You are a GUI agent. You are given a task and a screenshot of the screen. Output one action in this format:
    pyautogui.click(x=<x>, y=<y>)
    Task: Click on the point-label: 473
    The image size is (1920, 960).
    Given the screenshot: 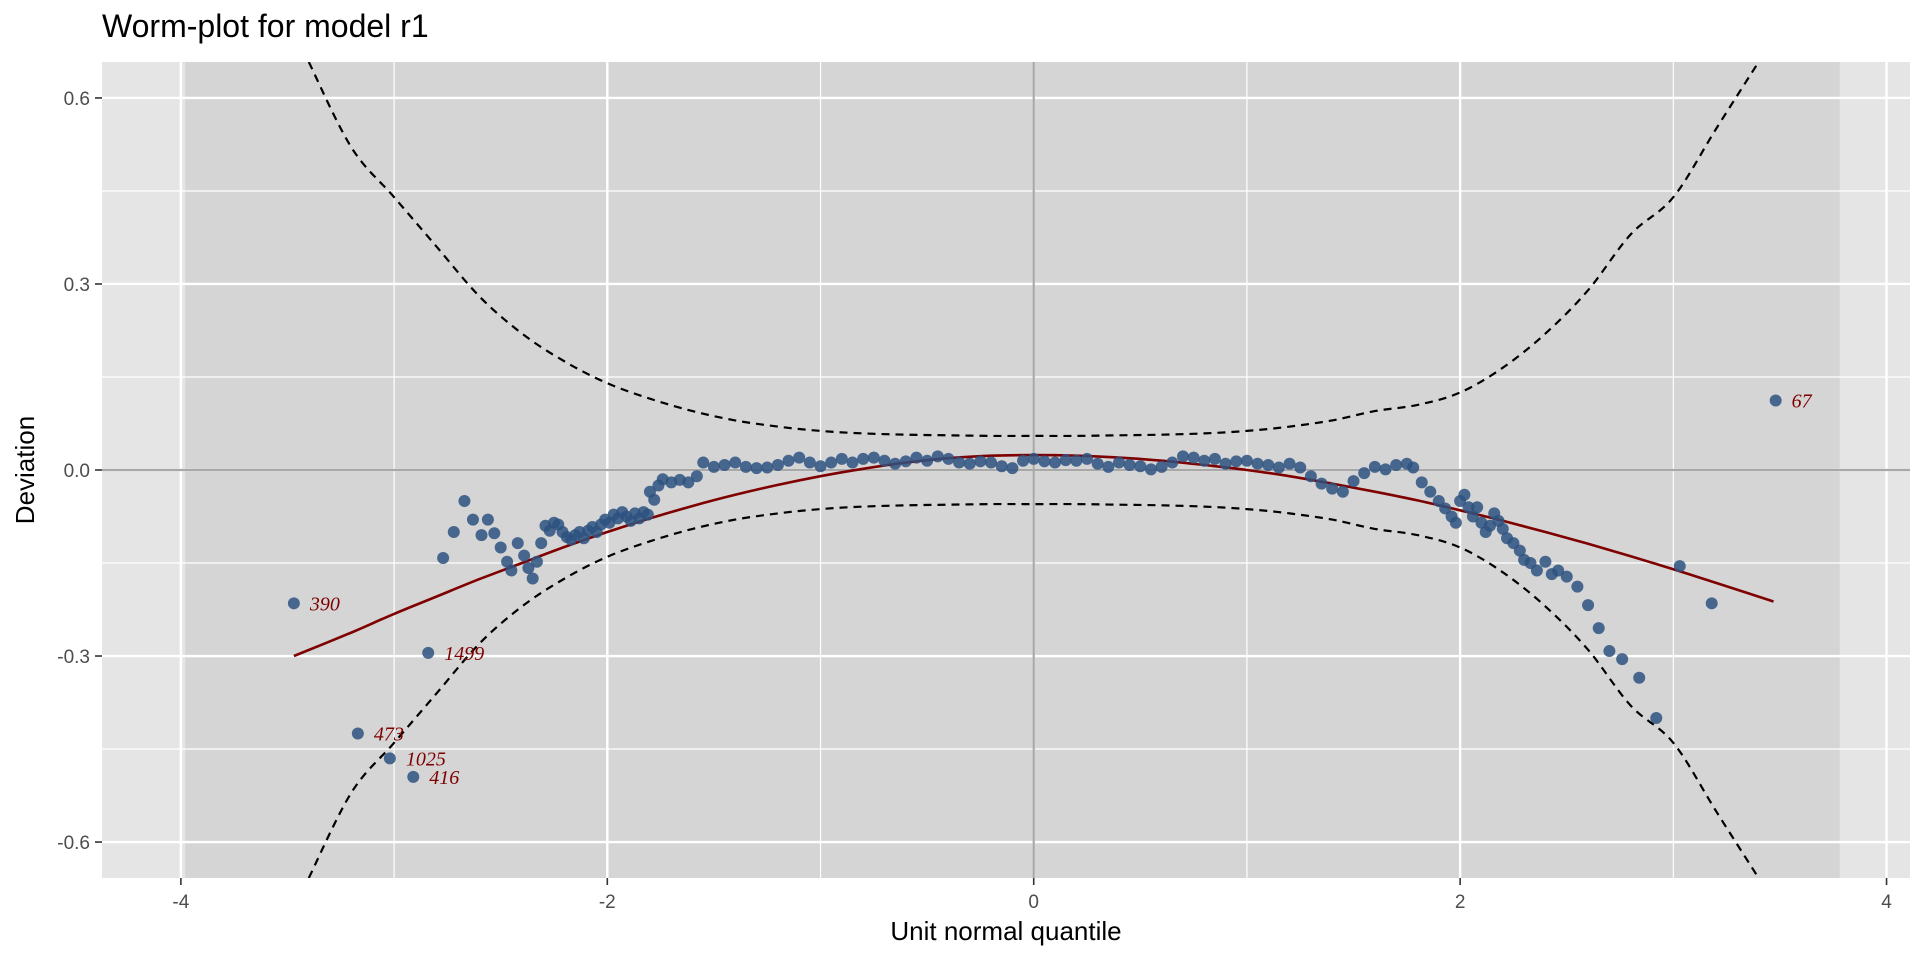 What is the action you would take?
    pyautogui.click(x=389, y=735)
    